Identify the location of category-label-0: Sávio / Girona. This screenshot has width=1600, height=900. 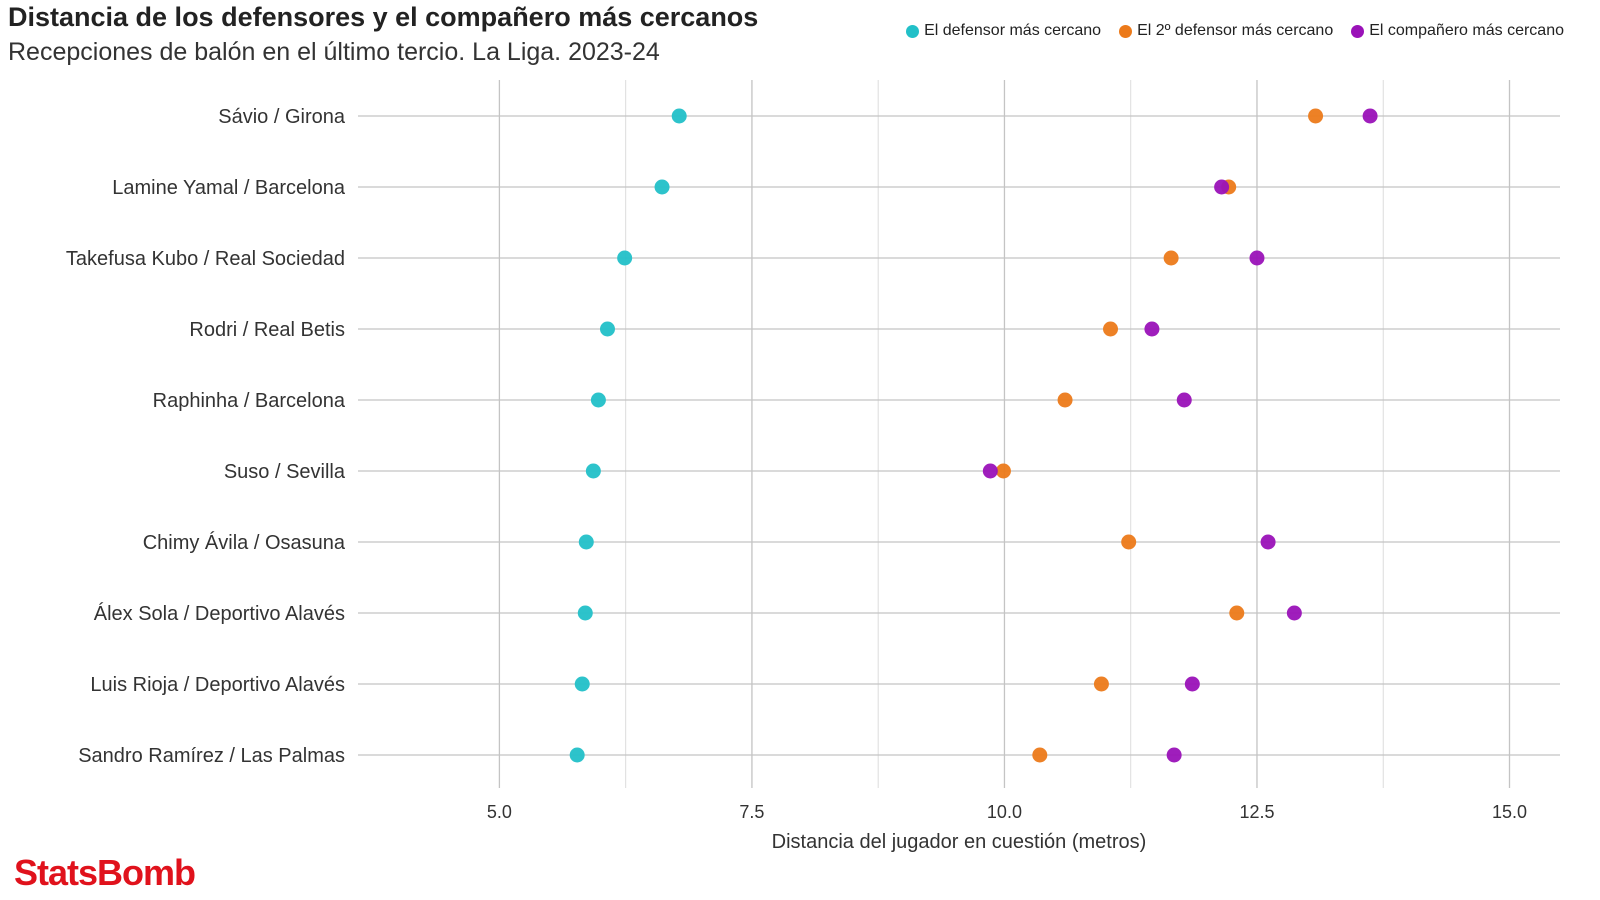
(282, 117).